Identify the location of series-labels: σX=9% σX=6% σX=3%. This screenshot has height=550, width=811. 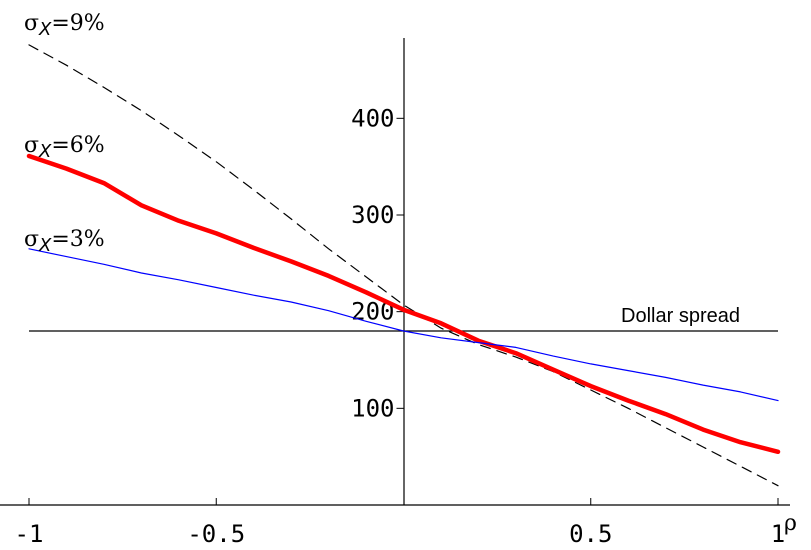
(64, 133).